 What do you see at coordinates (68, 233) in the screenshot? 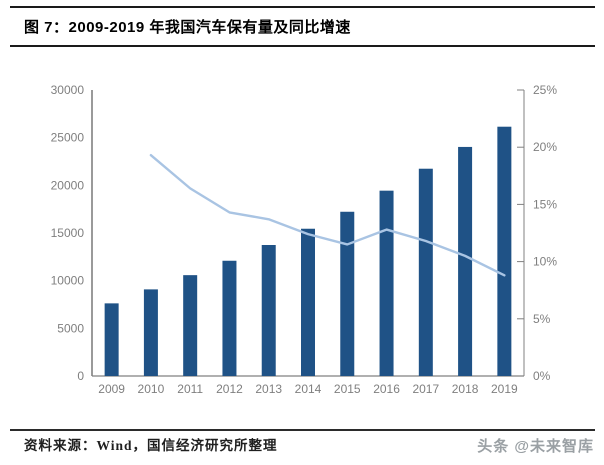
I see `left-axis-tick-label: 15000` at bounding box center [68, 233].